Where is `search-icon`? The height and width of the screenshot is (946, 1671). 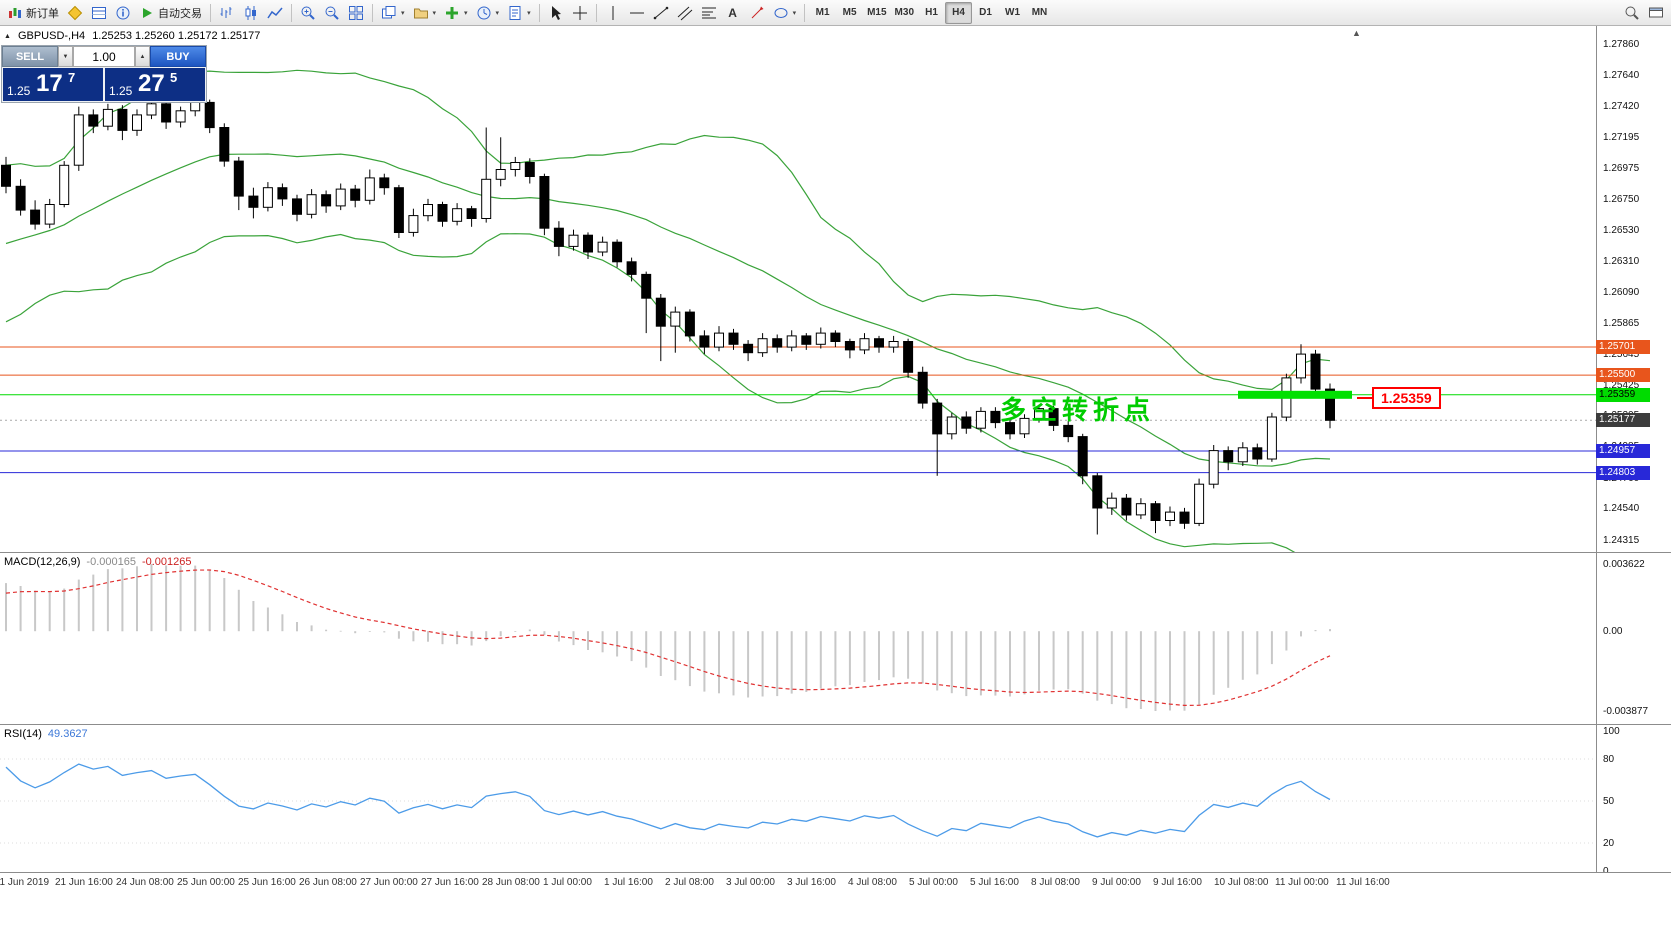
search-icon is located at coordinates (1632, 13).